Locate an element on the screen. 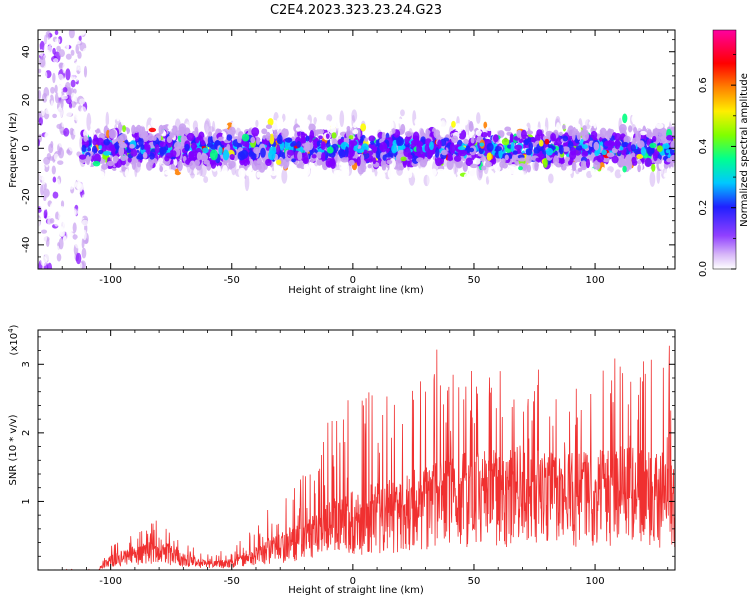 The image size is (750, 600). spectrogram-y-tick-label: -40 is located at coordinates (26, 245).